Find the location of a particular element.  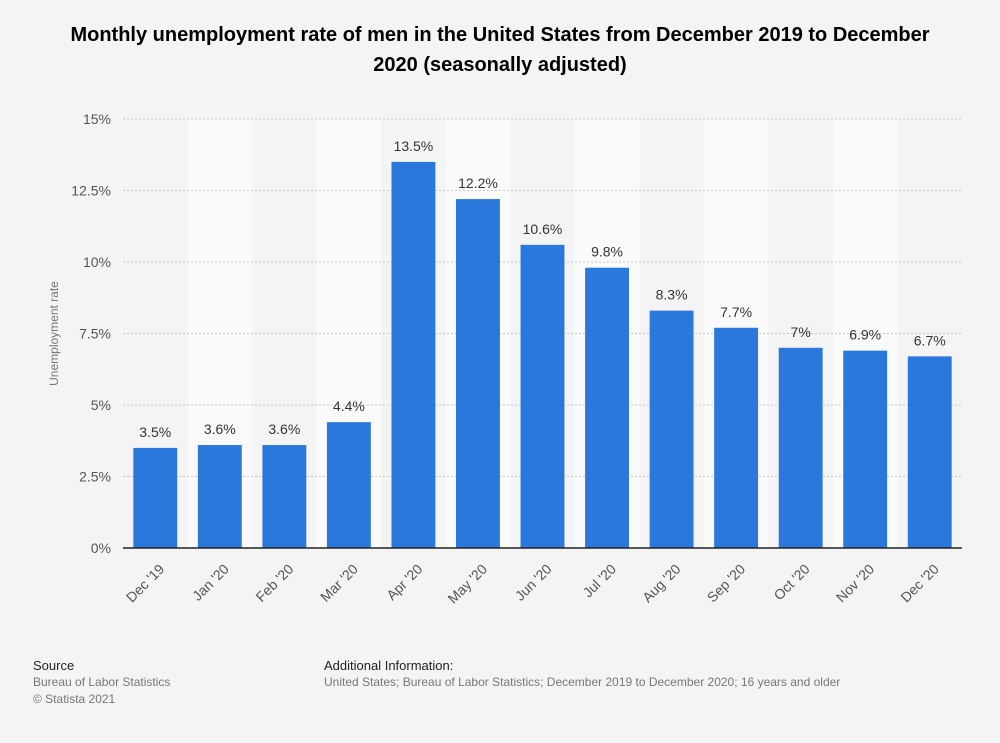

y-tick-label: 15% is located at coordinates (97, 119).